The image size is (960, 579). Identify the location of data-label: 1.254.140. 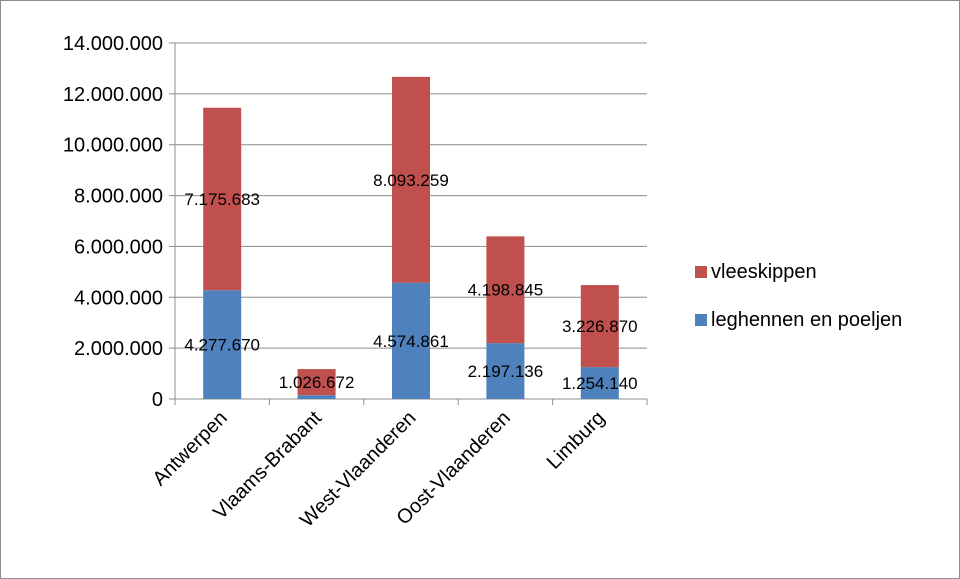
(600, 383).